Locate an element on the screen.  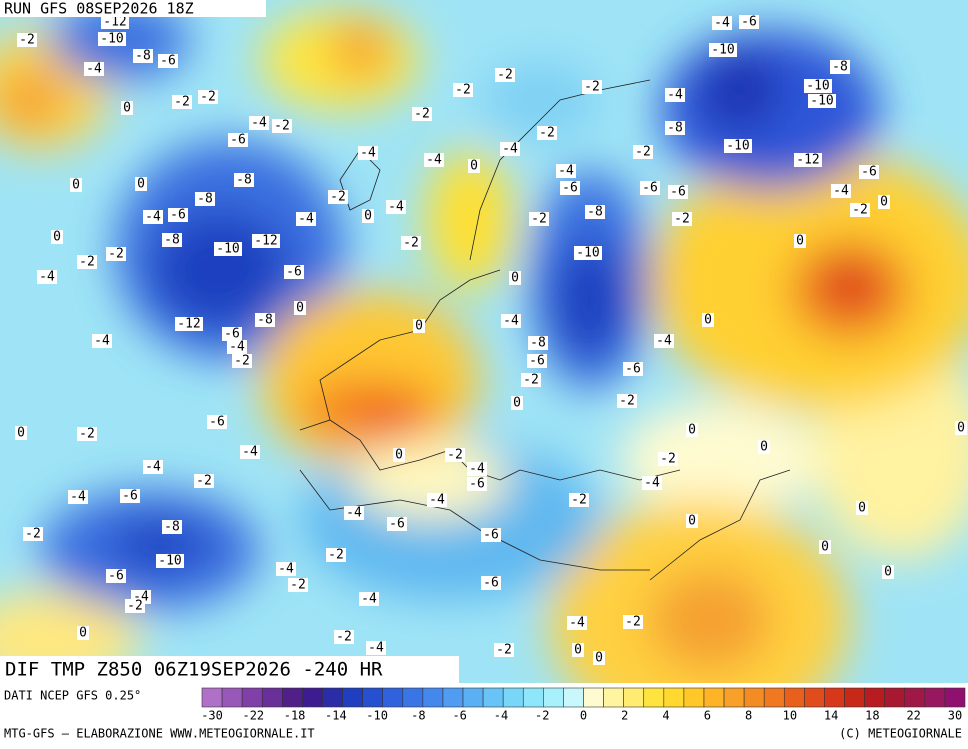
color-bar-tick-label: 6 is located at coordinates (707, 716).